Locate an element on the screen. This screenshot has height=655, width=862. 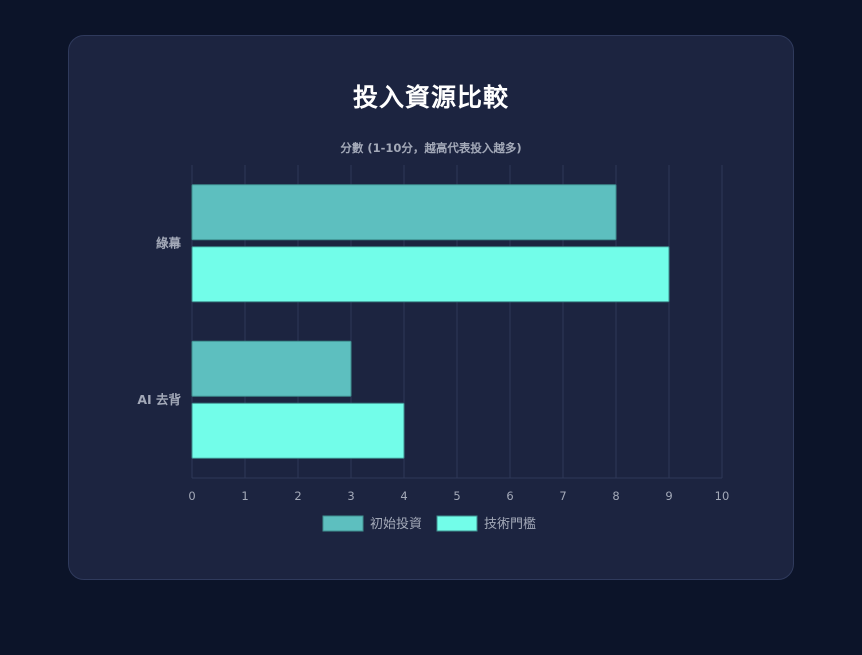
x-tick-label: 2 is located at coordinates (297, 496).